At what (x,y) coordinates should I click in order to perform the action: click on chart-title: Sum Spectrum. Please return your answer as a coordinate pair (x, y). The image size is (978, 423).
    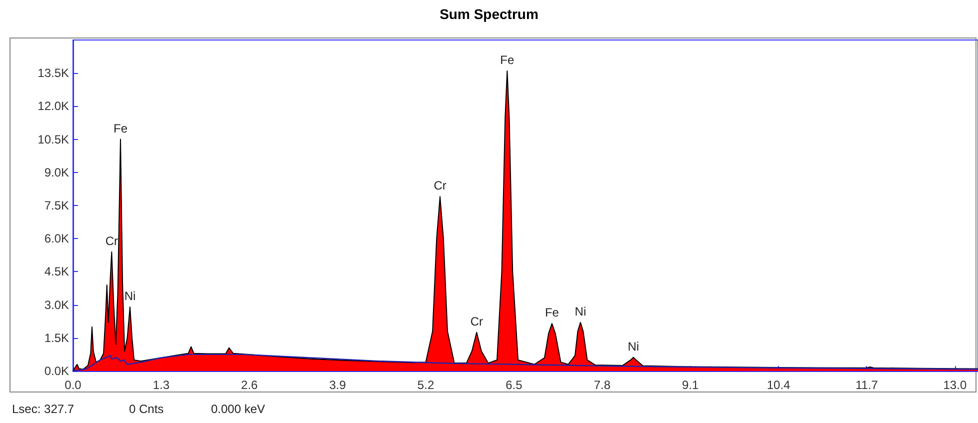
    Looking at the image, I should click on (489, 14).